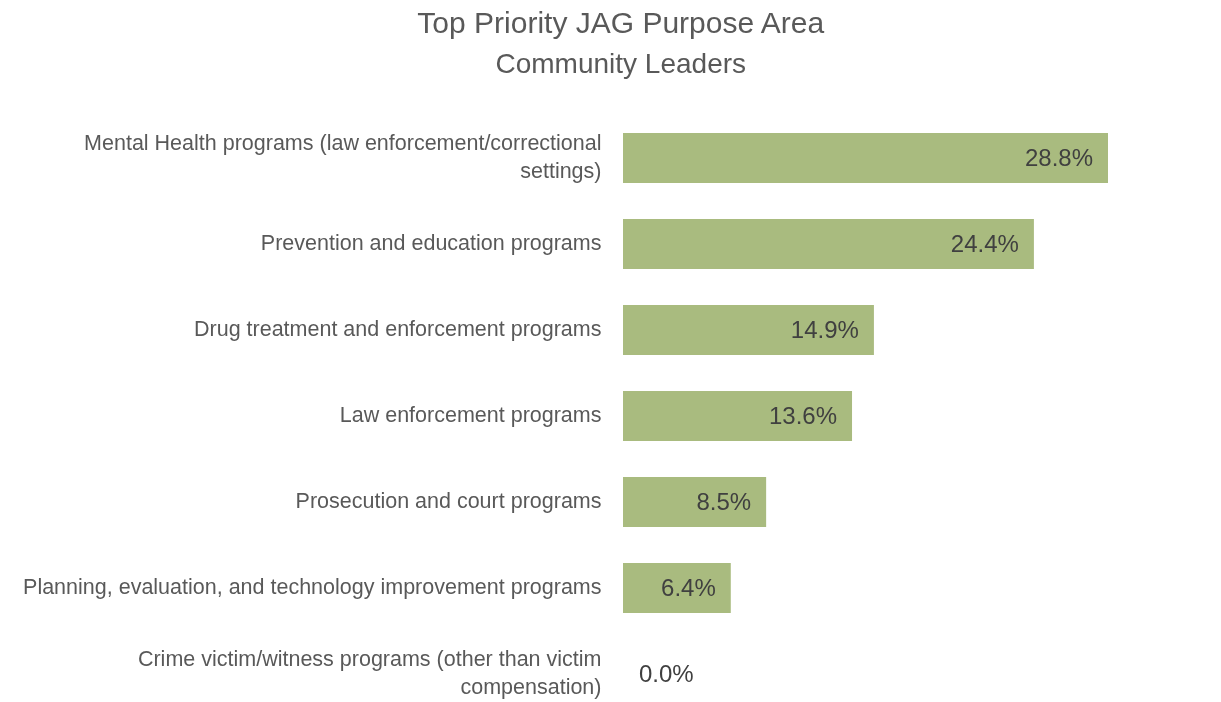 The image size is (1221, 702). Describe the element at coordinates (803, 415) in the screenshot. I see `data-label: 13.6%` at that location.